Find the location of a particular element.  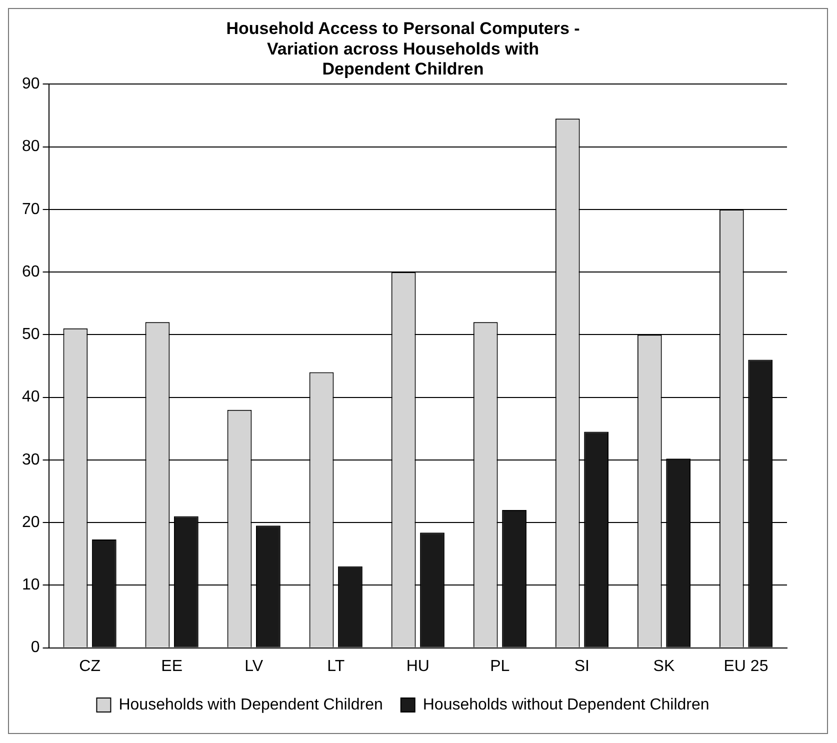

x-tick-label: LV is located at coordinates (254, 666).